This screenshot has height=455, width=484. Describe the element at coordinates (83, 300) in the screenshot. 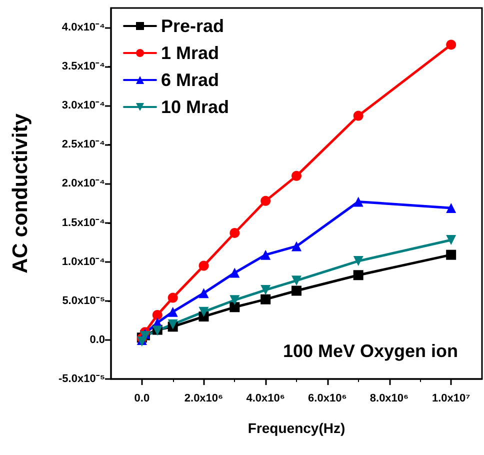

I see `y-tick-label: 5.0x10⁻⁵` at that location.